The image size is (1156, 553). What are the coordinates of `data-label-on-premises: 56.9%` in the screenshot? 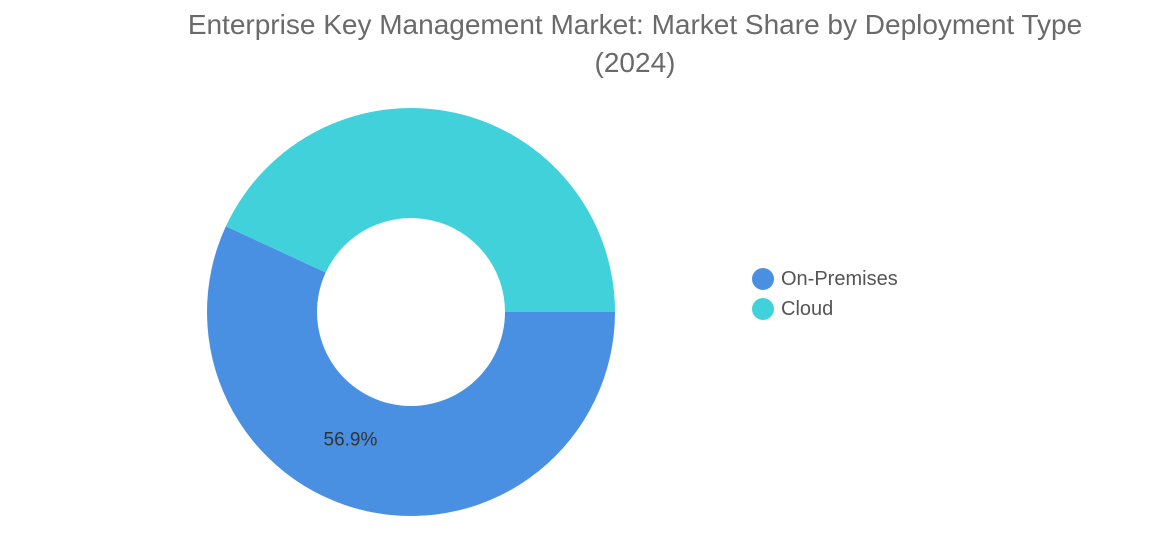 It's located at (351, 440).